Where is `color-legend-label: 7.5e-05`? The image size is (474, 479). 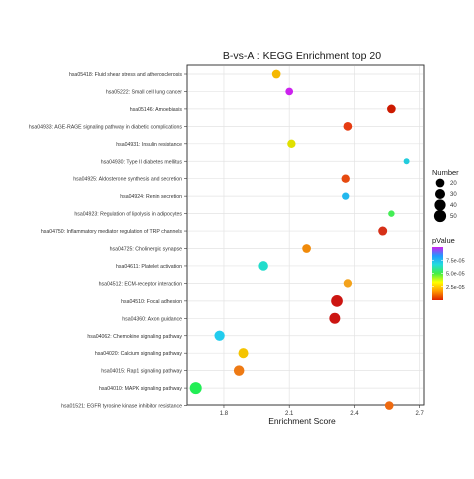
color-legend-label: 7.5e-05 is located at coordinates (455, 261).